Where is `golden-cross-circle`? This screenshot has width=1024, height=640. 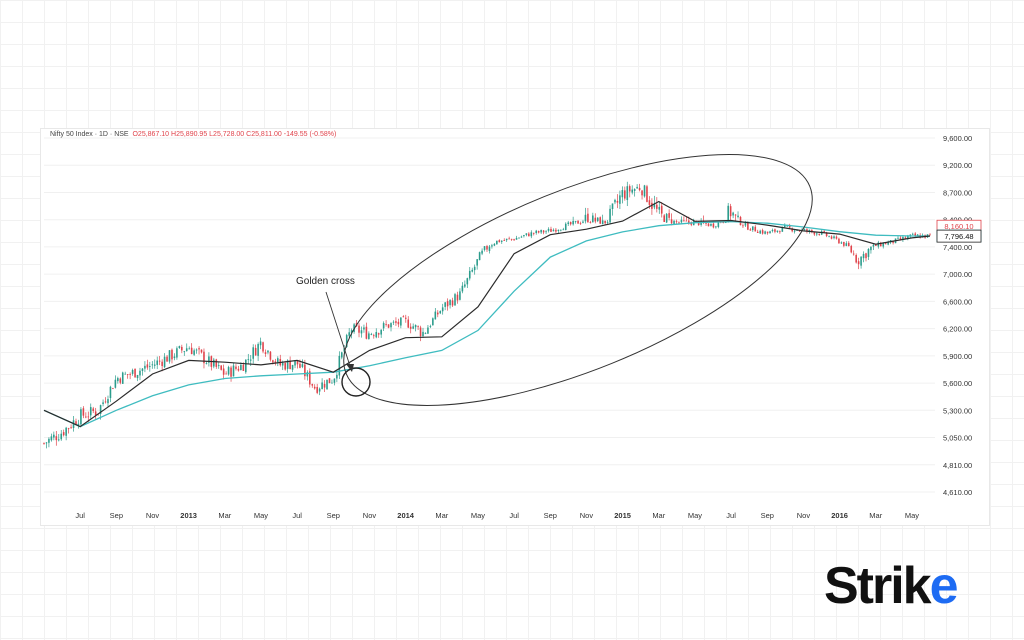 golden-cross-circle is located at coordinates (356, 382).